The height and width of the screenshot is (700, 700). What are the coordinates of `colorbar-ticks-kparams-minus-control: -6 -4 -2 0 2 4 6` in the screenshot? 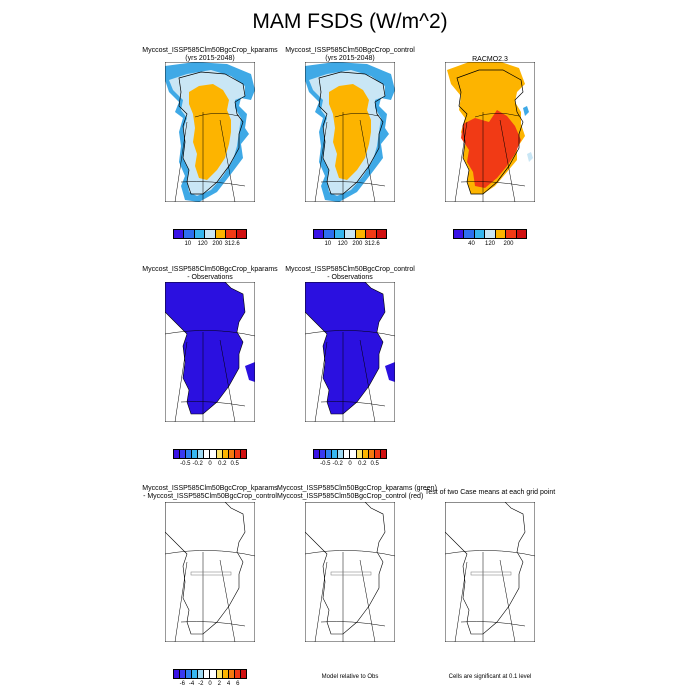 It's located at (210, 685).